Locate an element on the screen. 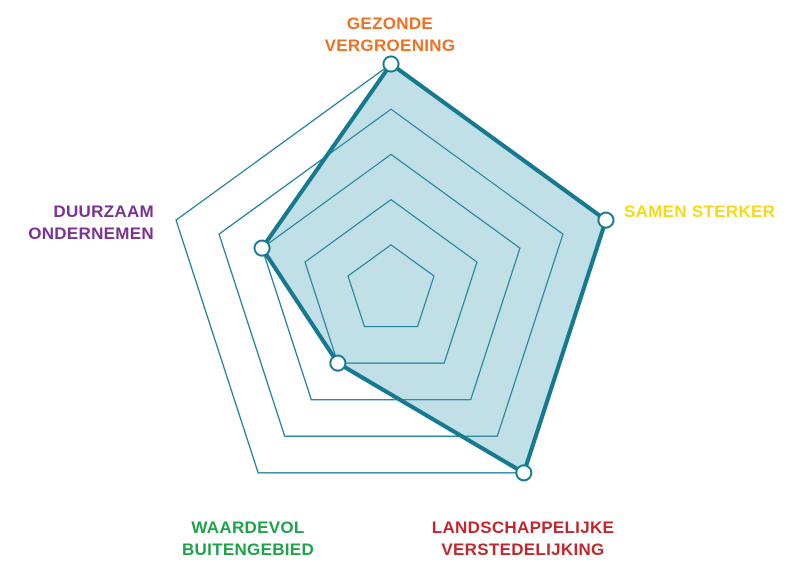 The width and height of the screenshot is (806, 562). axis-label-samen-sterker: SAMEN STERKER is located at coordinates (699, 212).